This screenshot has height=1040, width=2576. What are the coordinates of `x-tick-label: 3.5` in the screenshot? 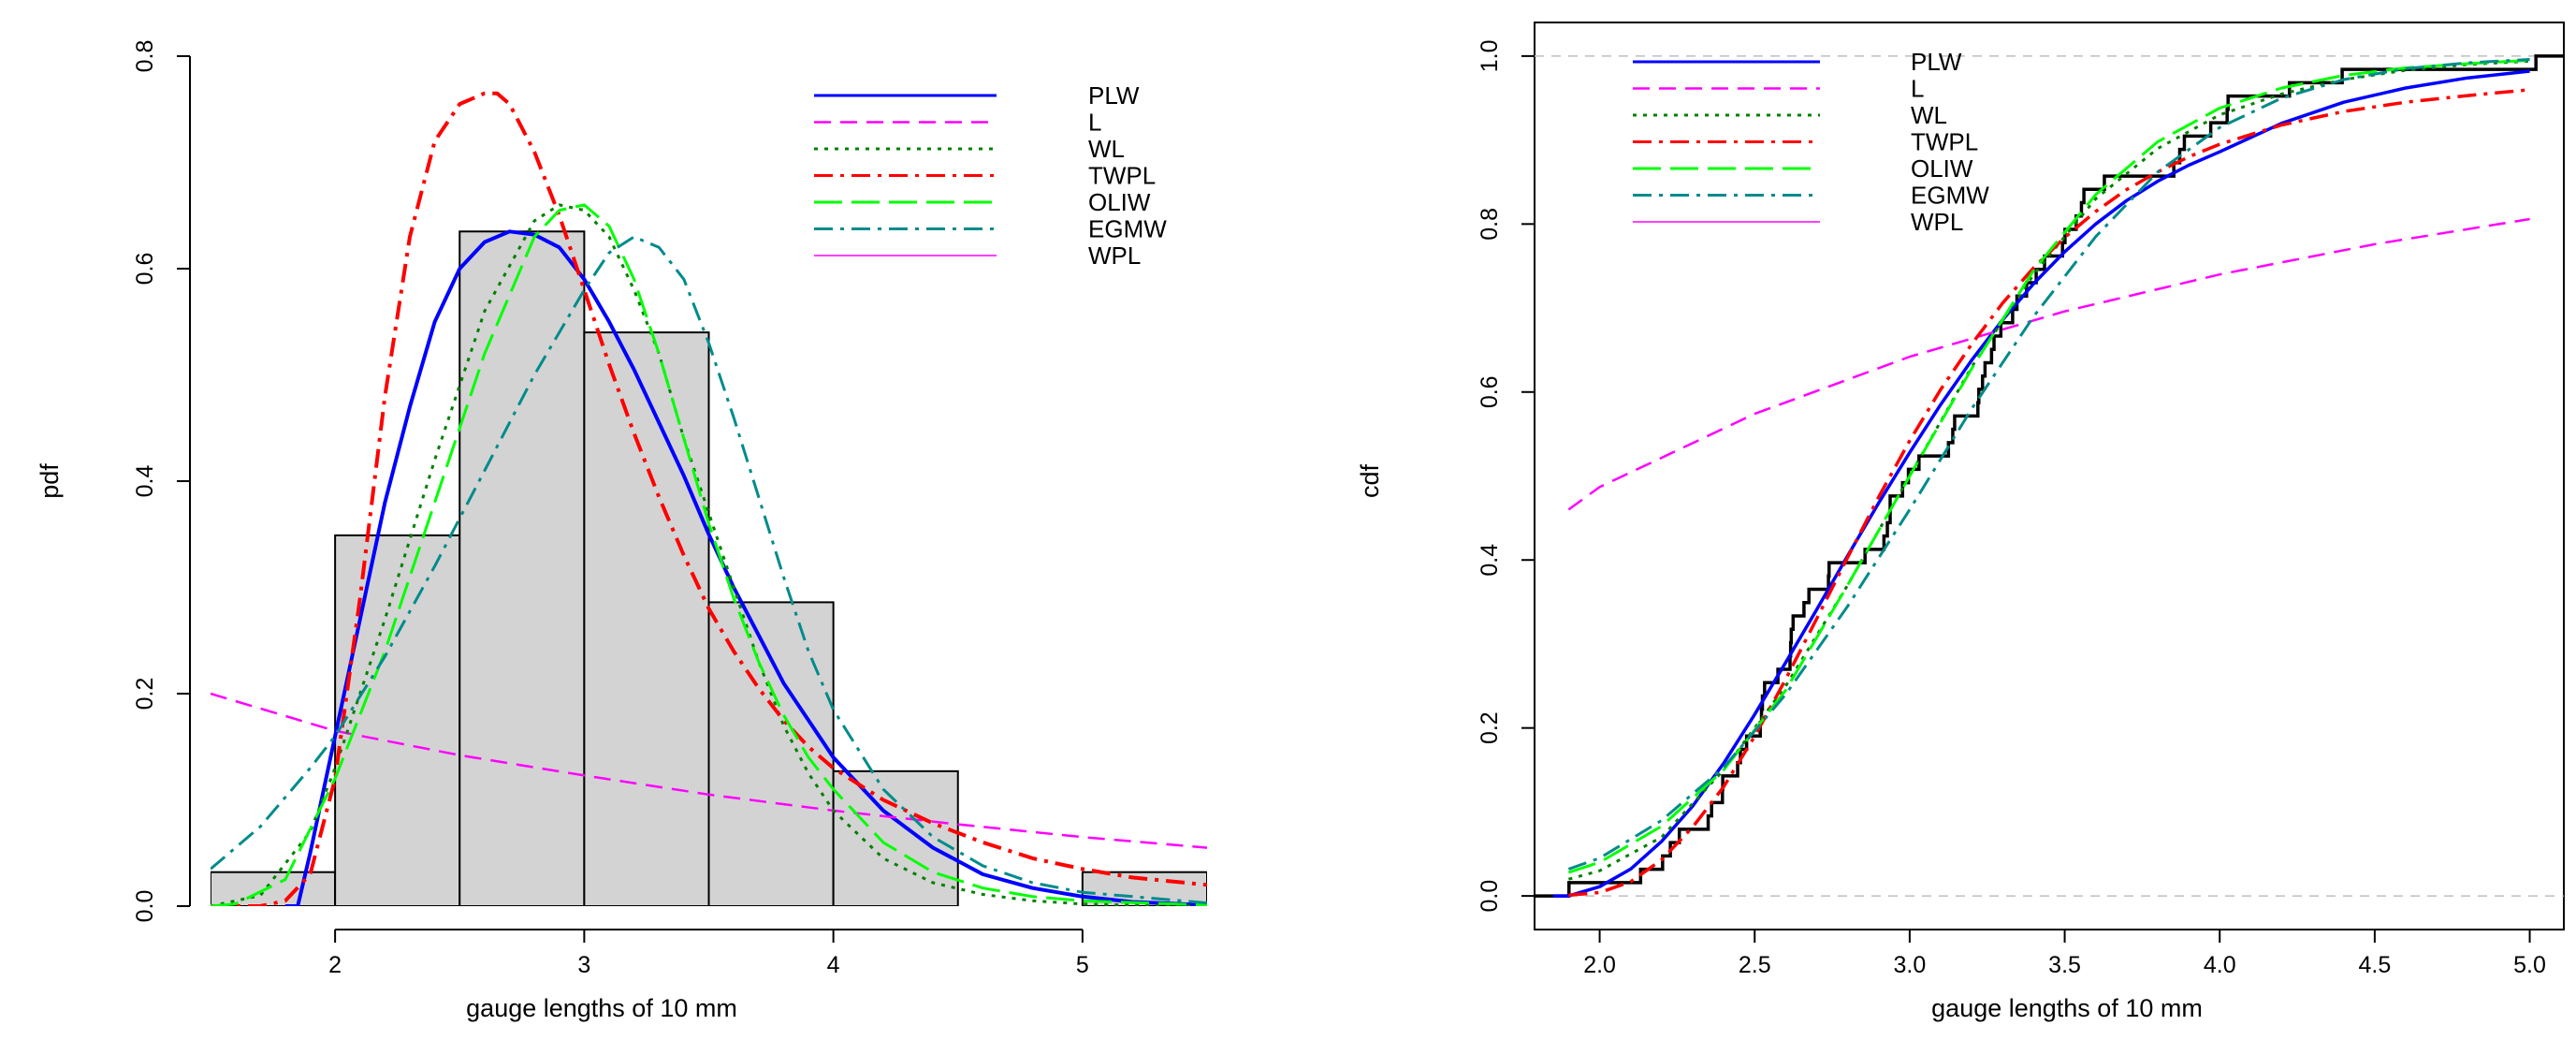 It's located at (2064, 965).